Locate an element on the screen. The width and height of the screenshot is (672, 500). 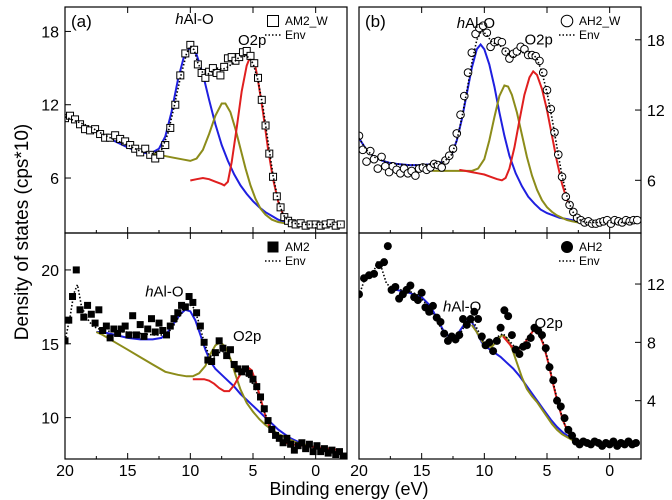
y-tick-label: 10 is located at coordinates (50, 419).